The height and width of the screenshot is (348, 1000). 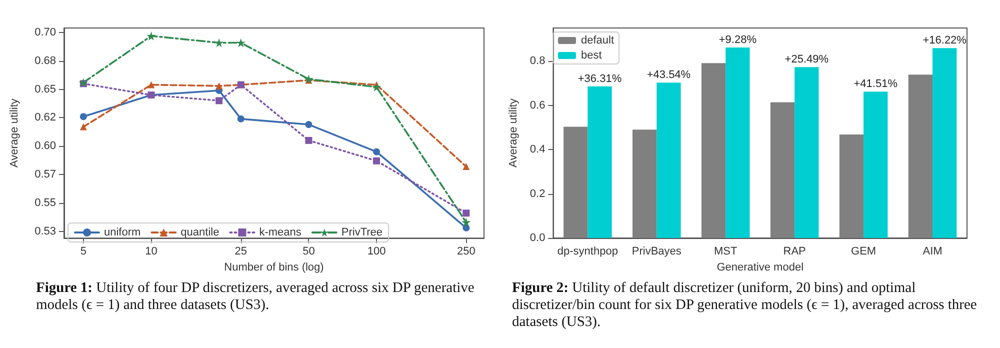 I want to click on x-tick-label: PrivBayes, so click(x=657, y=252).